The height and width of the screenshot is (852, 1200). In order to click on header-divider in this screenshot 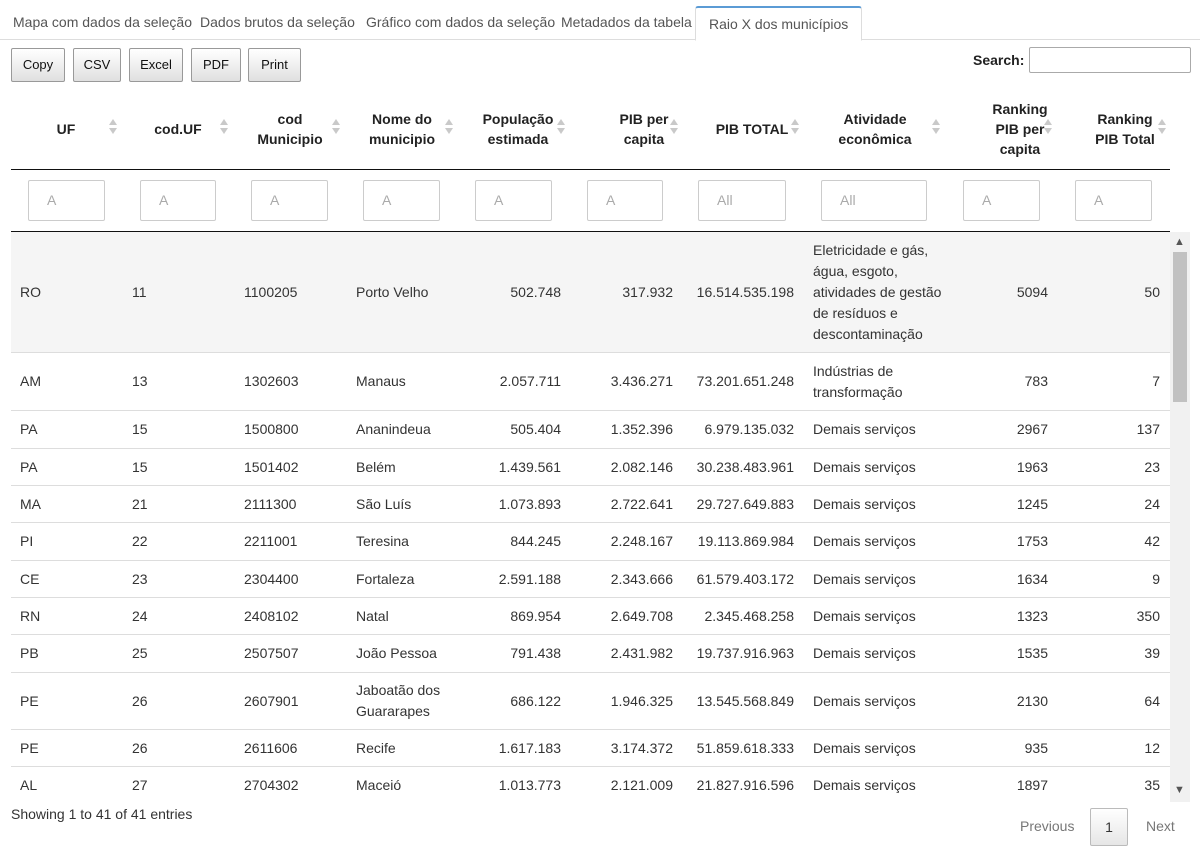, I will do `click(590, 169)`.